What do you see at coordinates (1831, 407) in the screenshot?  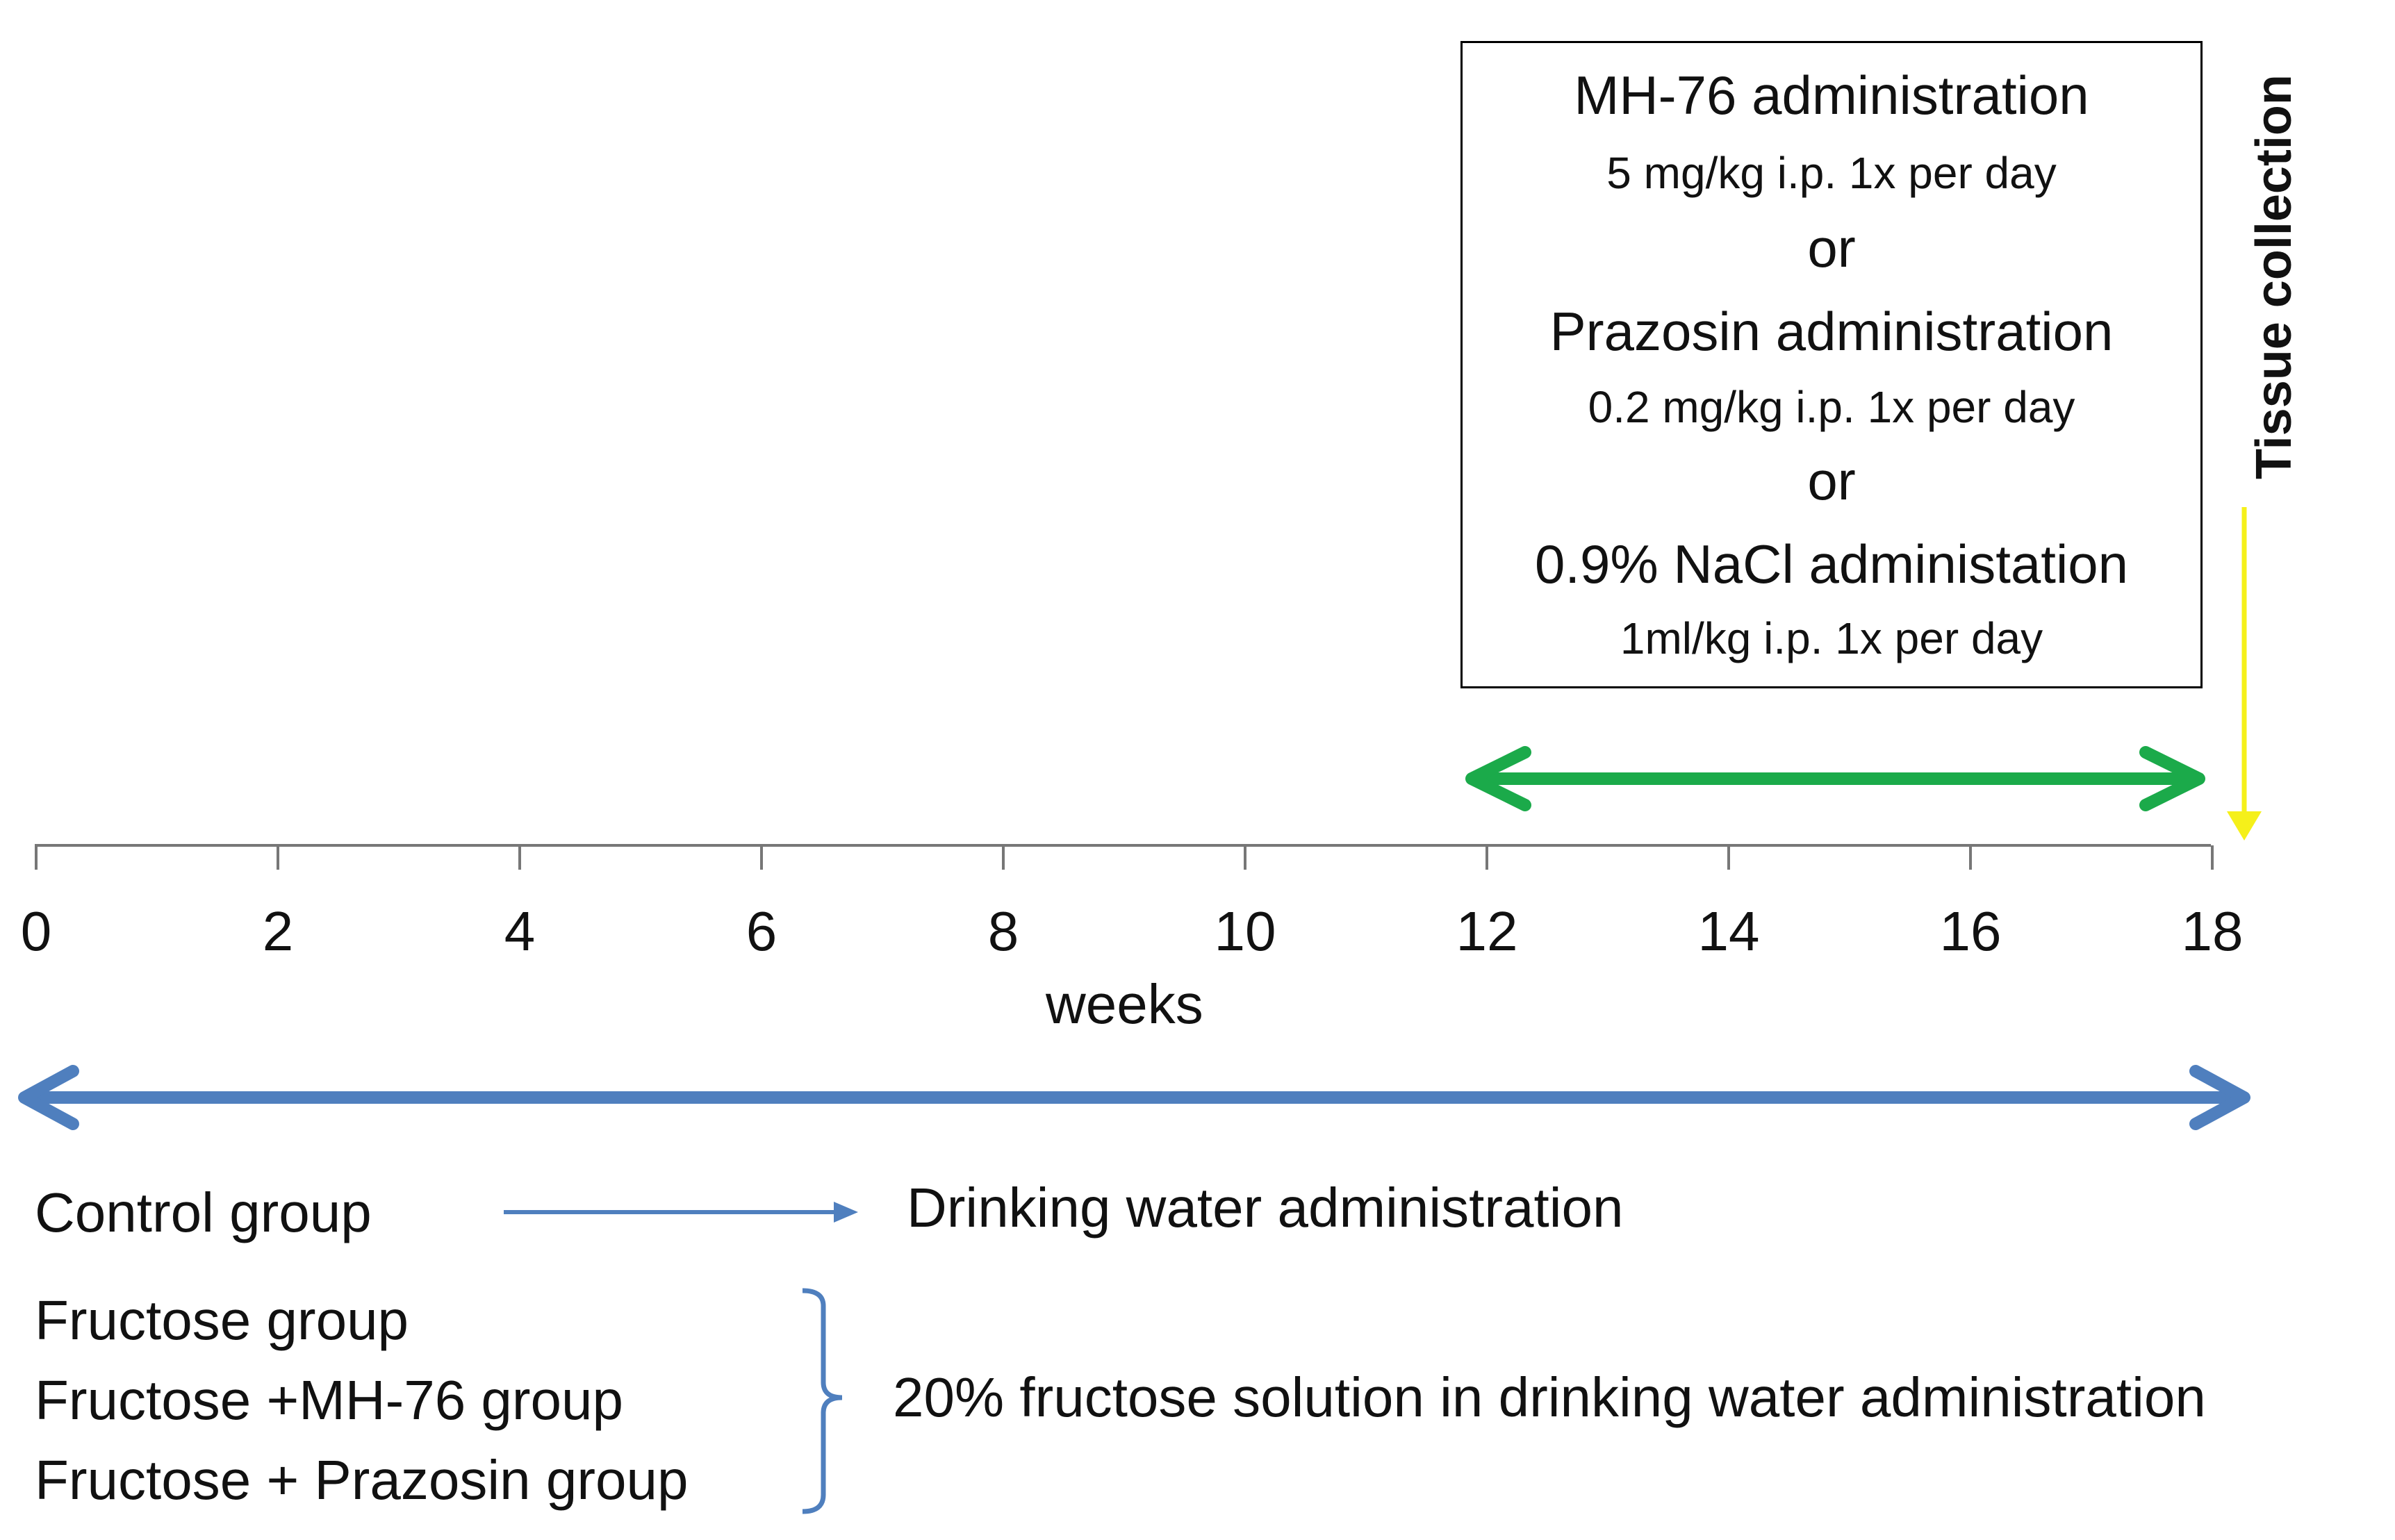 I see `box-prazosin-dose: 0.2 mg/kg i.p. 1x per day` at bounding box center [1831, 407].